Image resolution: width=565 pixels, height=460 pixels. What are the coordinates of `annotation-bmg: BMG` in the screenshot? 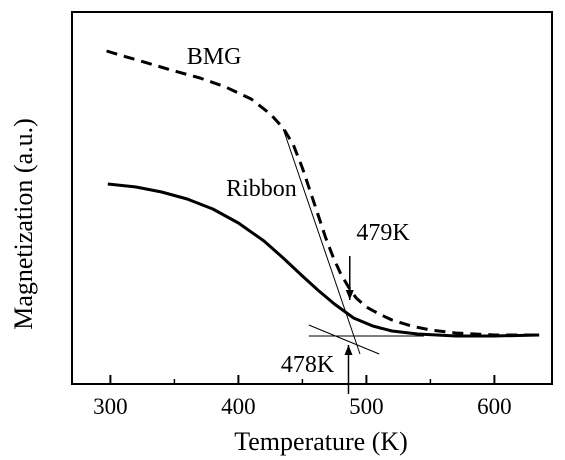 It's located at (214, 57).